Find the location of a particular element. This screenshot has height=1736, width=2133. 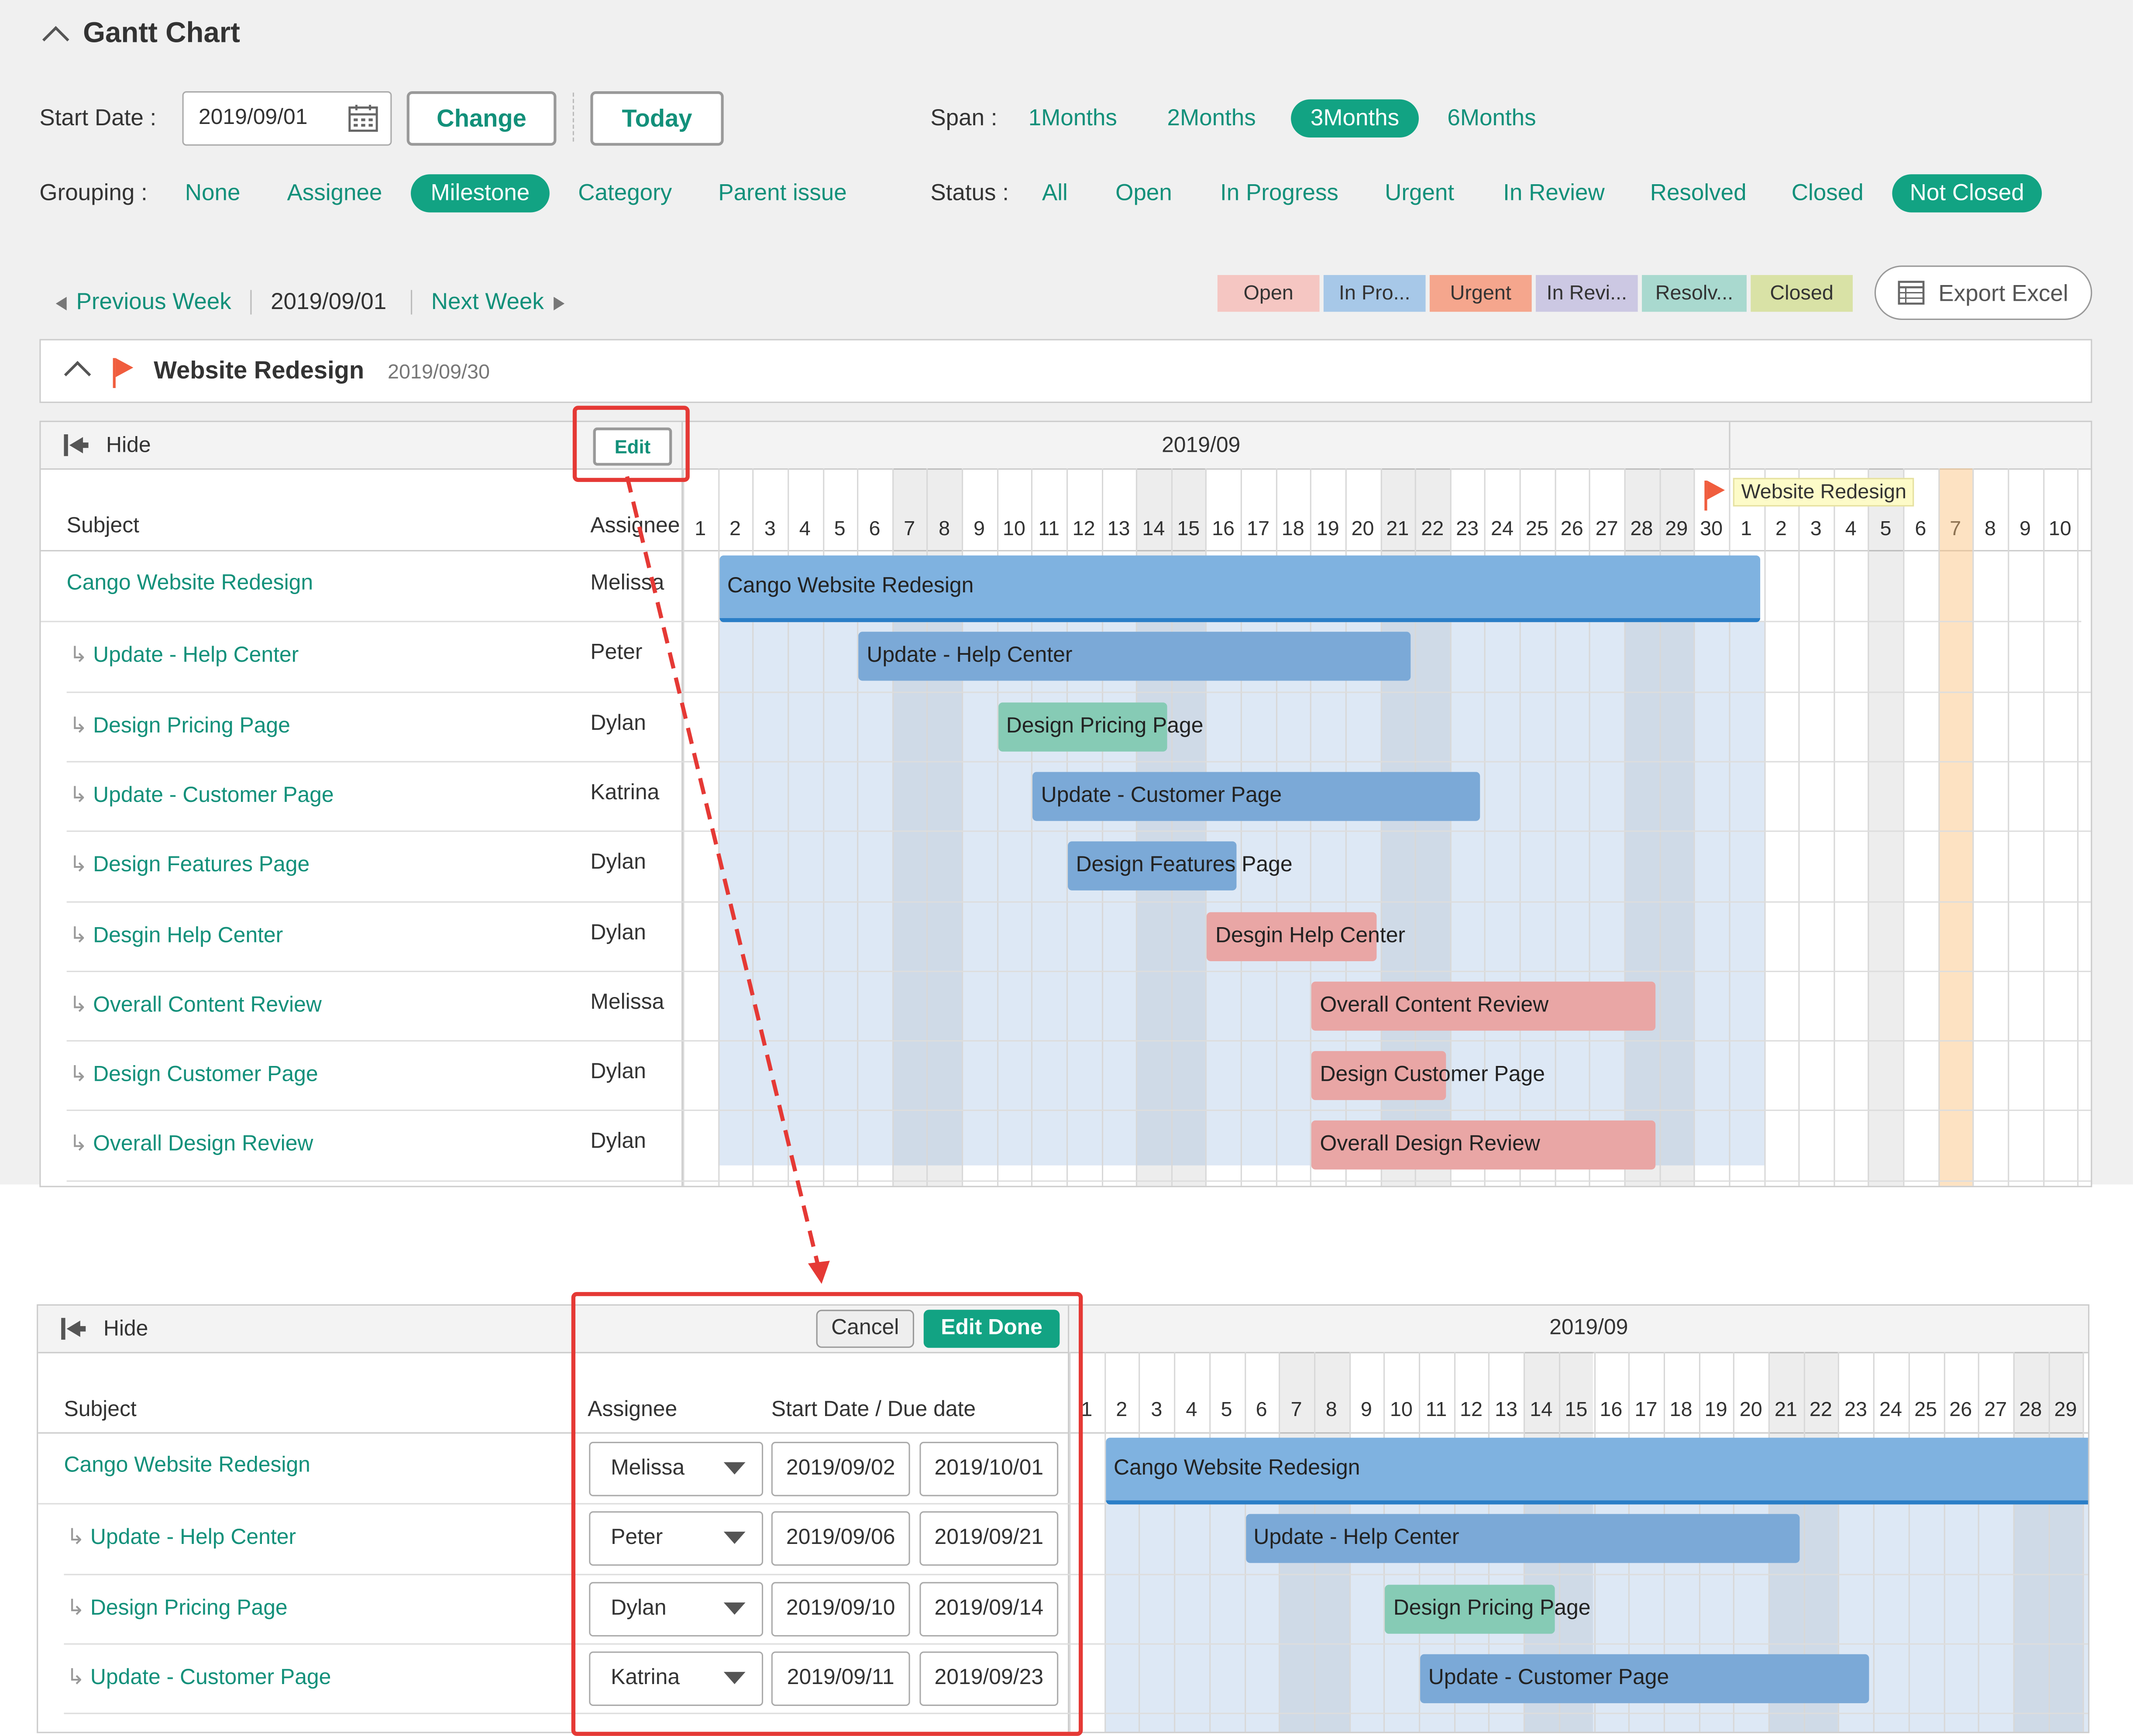

span-6months: 6Months is located at coordinates (1492, 118).